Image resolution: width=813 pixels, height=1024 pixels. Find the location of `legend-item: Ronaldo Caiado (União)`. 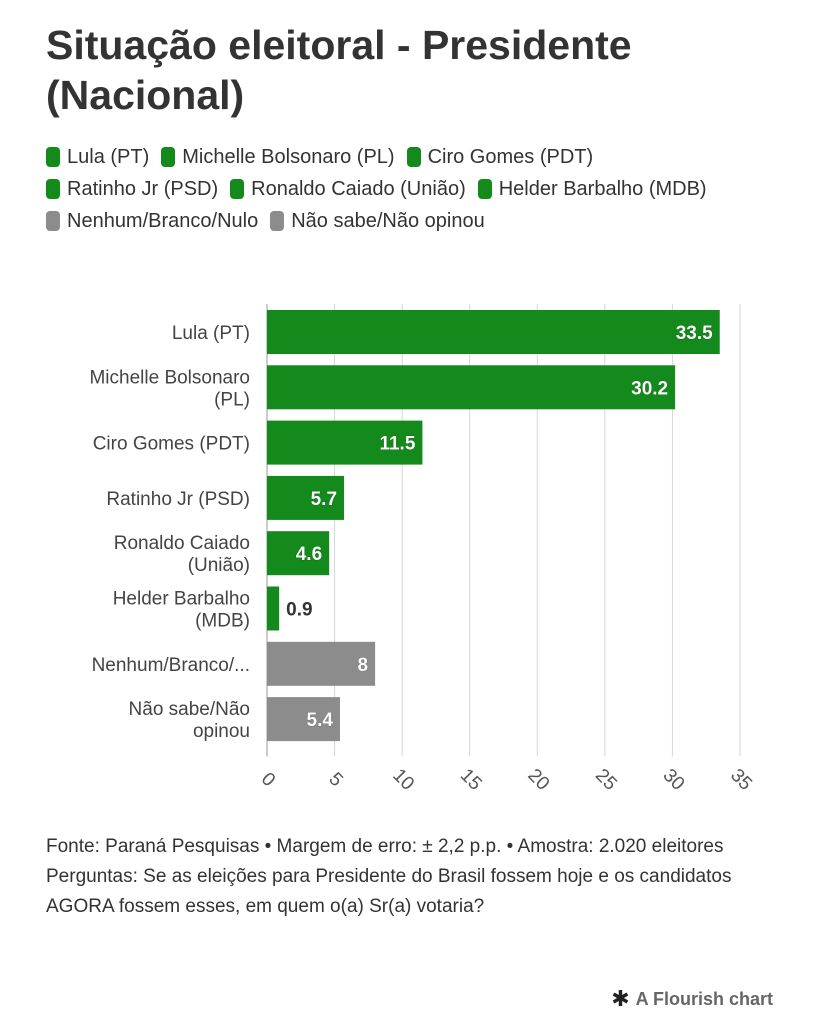

legend-item: Ronaldo Caiado (União) is located at coordinates (348, 189).